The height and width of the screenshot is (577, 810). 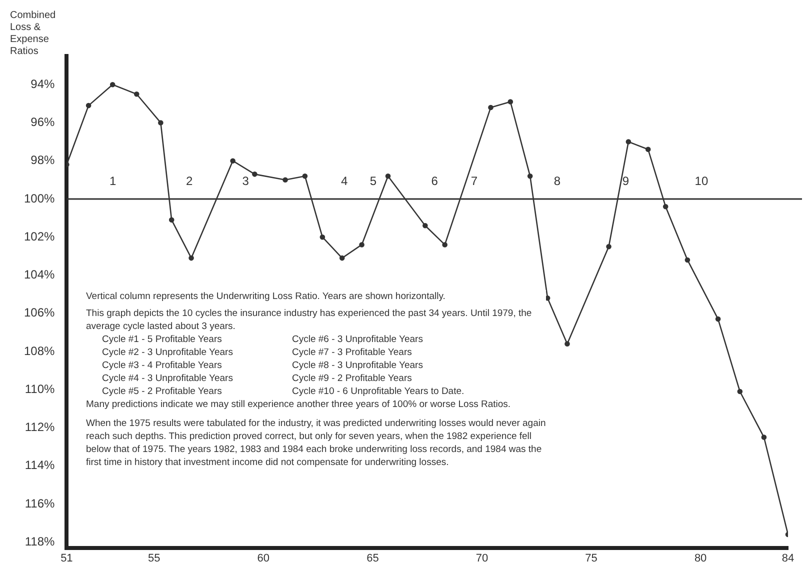 I want to click on y-tick-label: 94%, so click(x=43, y=83).